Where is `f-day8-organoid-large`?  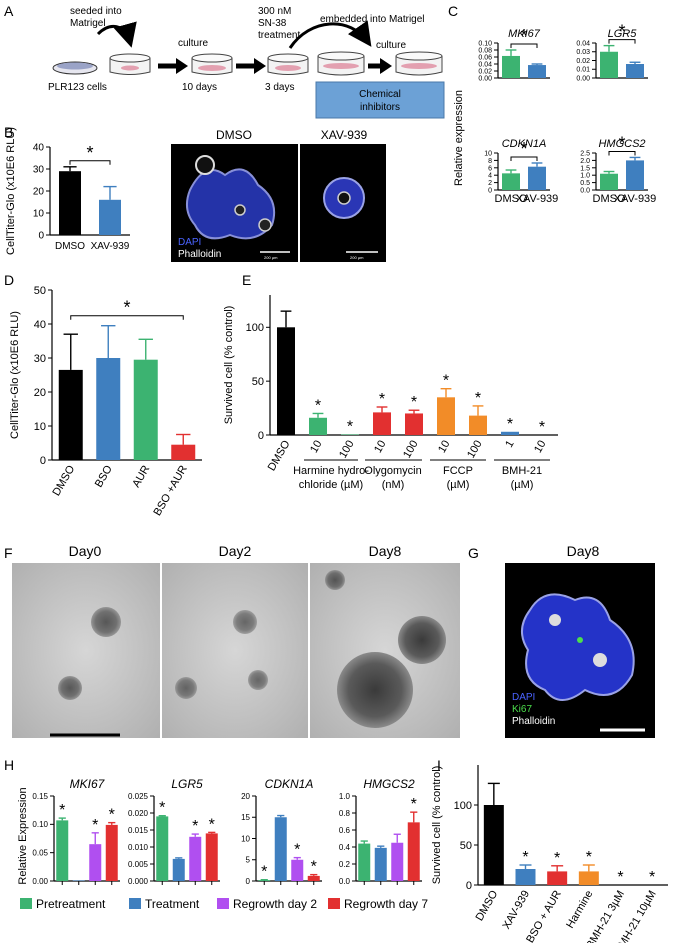 f-day8-organoid-large is located at coordinates (375, 690).